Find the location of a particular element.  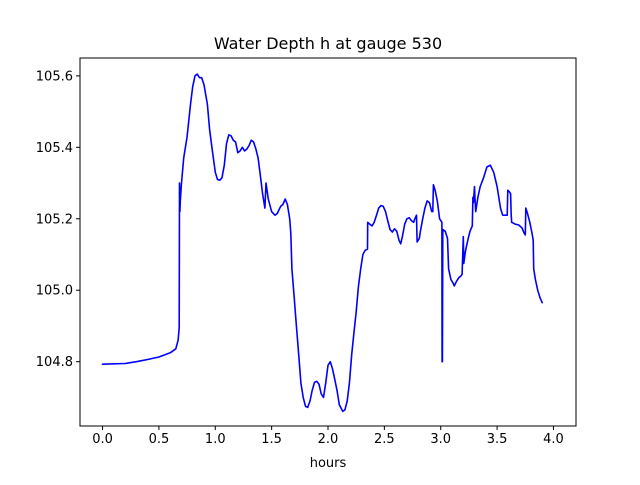

x-tick-label: 4.0 is located at coordinates (553, 439).